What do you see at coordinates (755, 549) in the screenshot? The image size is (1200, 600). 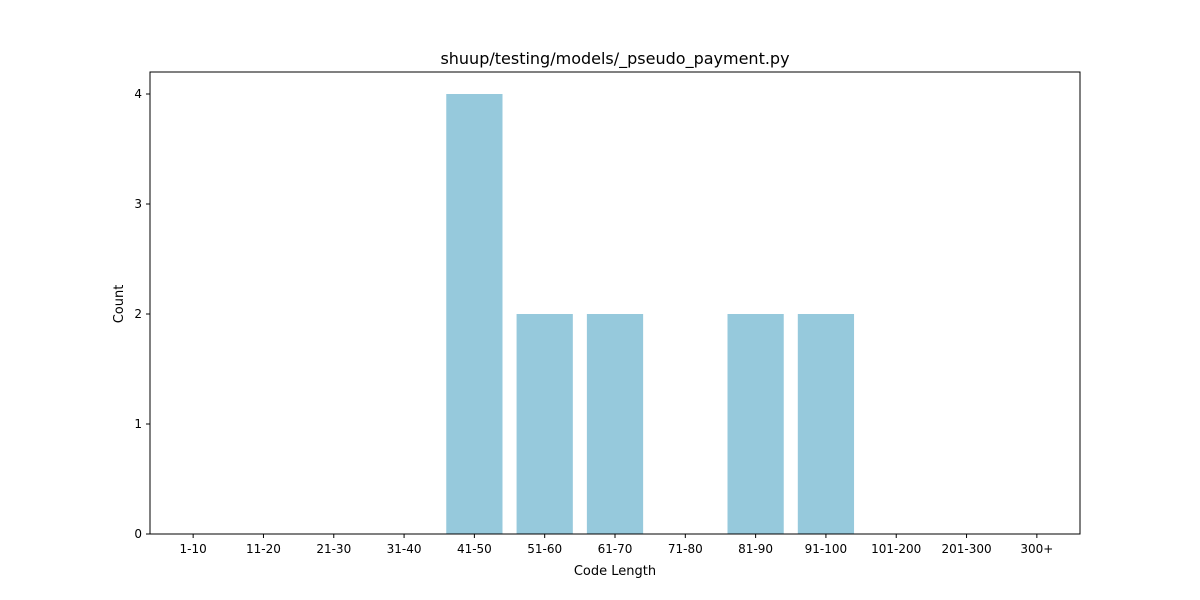 I see `x-tick-label: 81-90` at bounding box center [755, 549].